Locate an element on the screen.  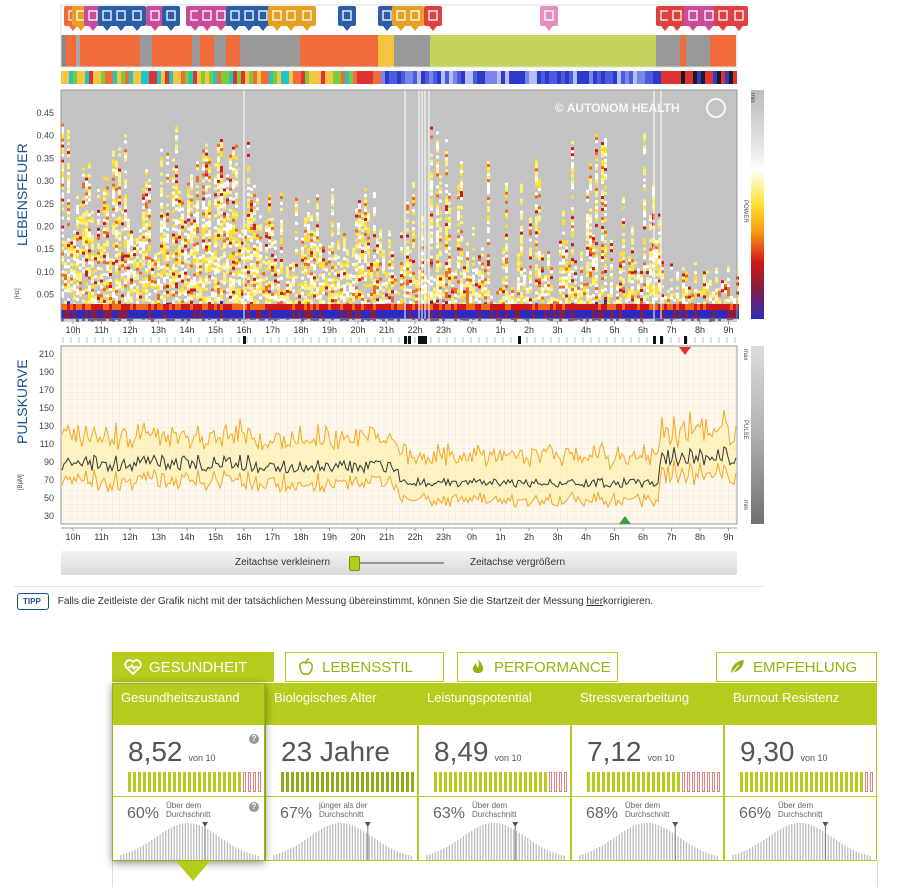
activity-markers is located at coordinates (406, 18).